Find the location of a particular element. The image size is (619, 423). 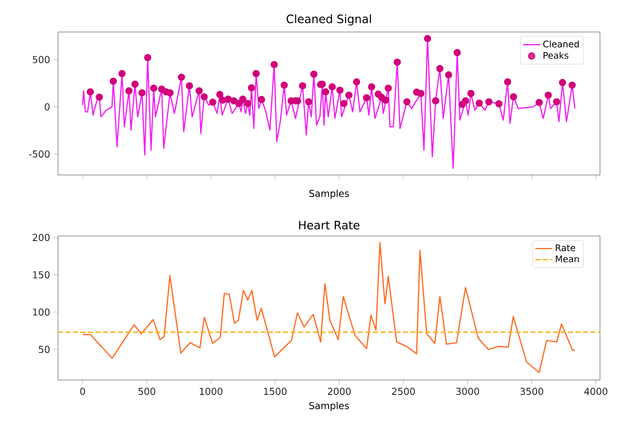

x-tick-label: 2000 is located at coordinates (339, 391).